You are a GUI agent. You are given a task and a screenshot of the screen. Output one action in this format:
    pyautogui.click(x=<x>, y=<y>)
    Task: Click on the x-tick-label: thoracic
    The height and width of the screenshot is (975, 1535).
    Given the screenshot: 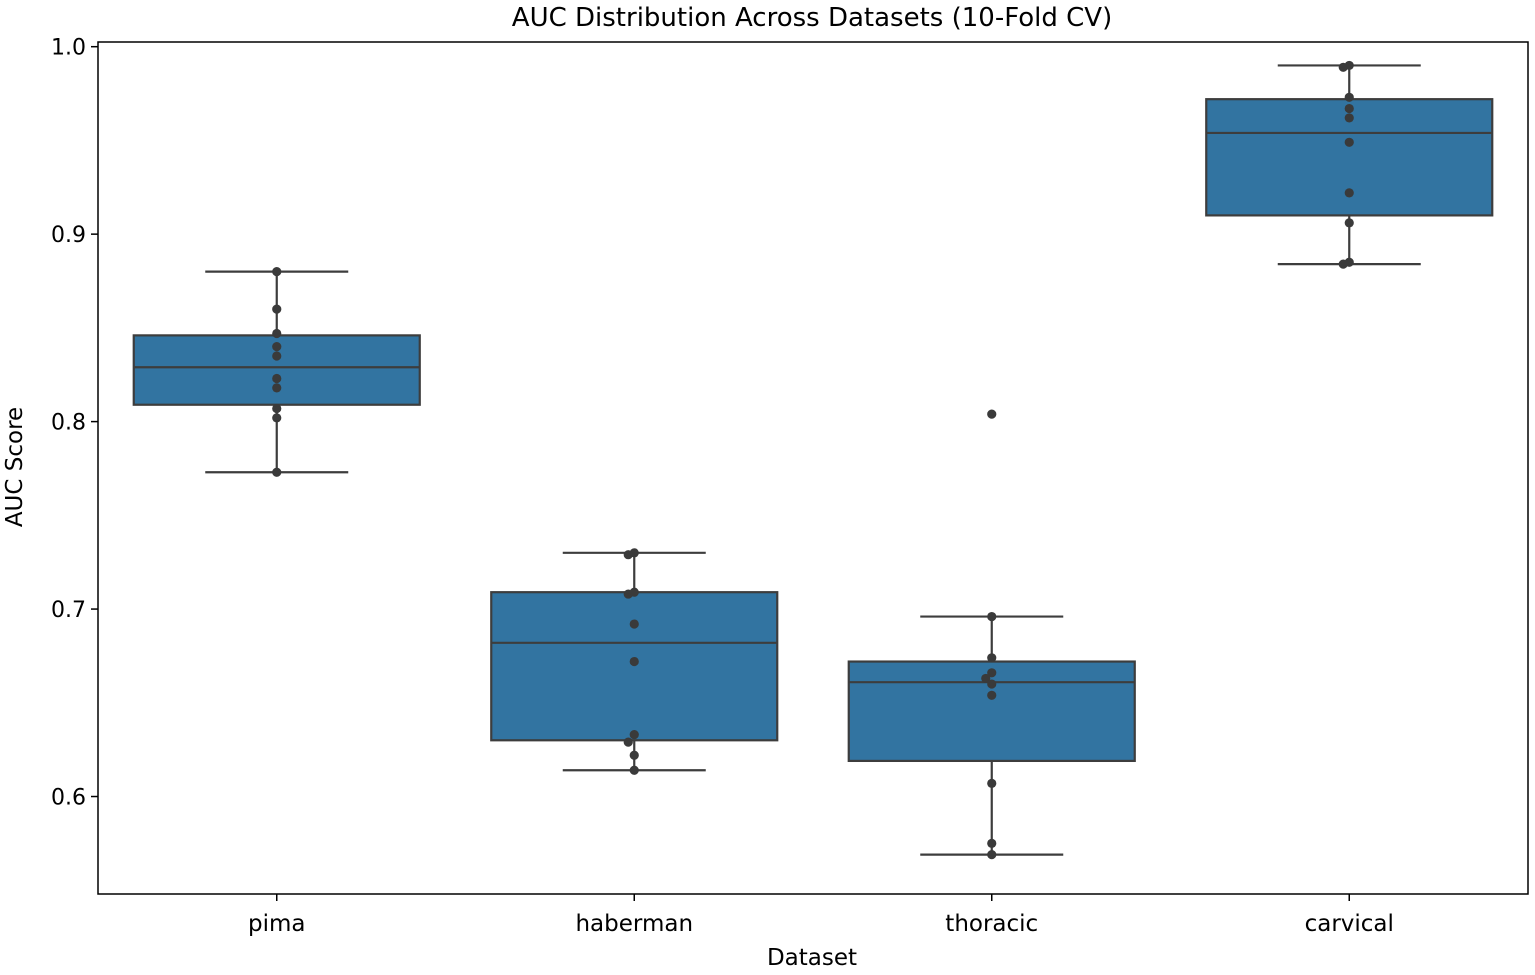 What is the action you would take?
    pyautogui.click(x=991, y=924)
    